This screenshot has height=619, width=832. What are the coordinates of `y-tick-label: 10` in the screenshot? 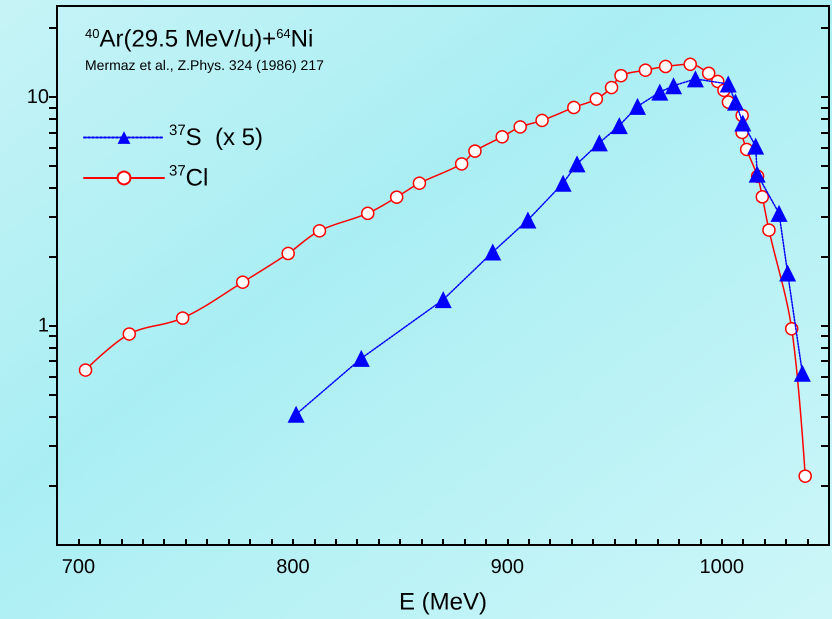 It's located at (37, 97).